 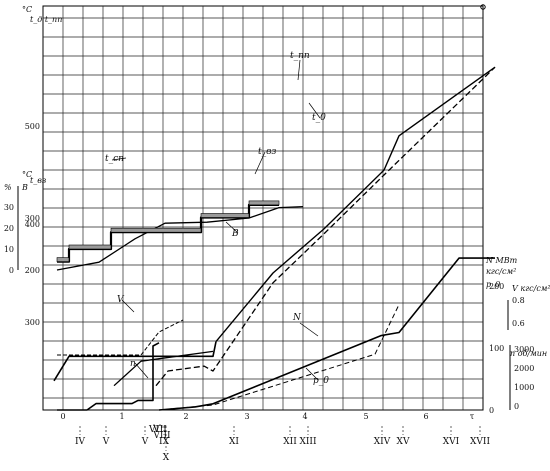 What do you see at coordinates (27, 9) in the screenshot?
I see `temp-gas-unit: °C` at bounding box center [27, 9].